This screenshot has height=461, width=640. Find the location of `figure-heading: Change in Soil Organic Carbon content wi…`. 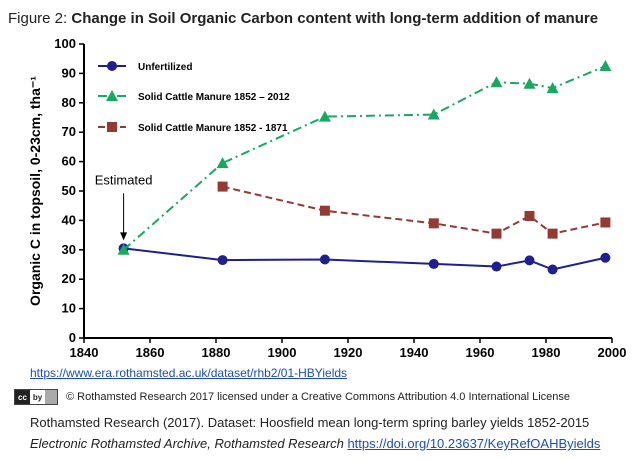

figure-heading: Change in Soil Organic Carbon content wi… is located at coordinates (335, 18).